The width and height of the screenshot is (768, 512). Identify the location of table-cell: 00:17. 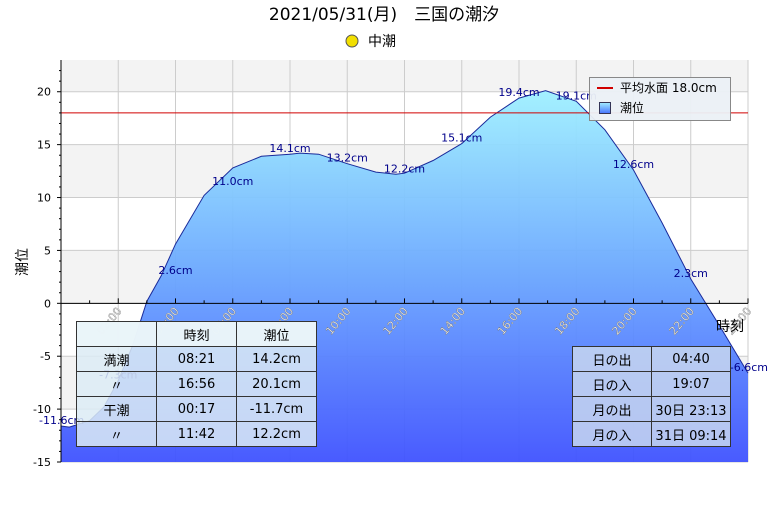
(196, 409).